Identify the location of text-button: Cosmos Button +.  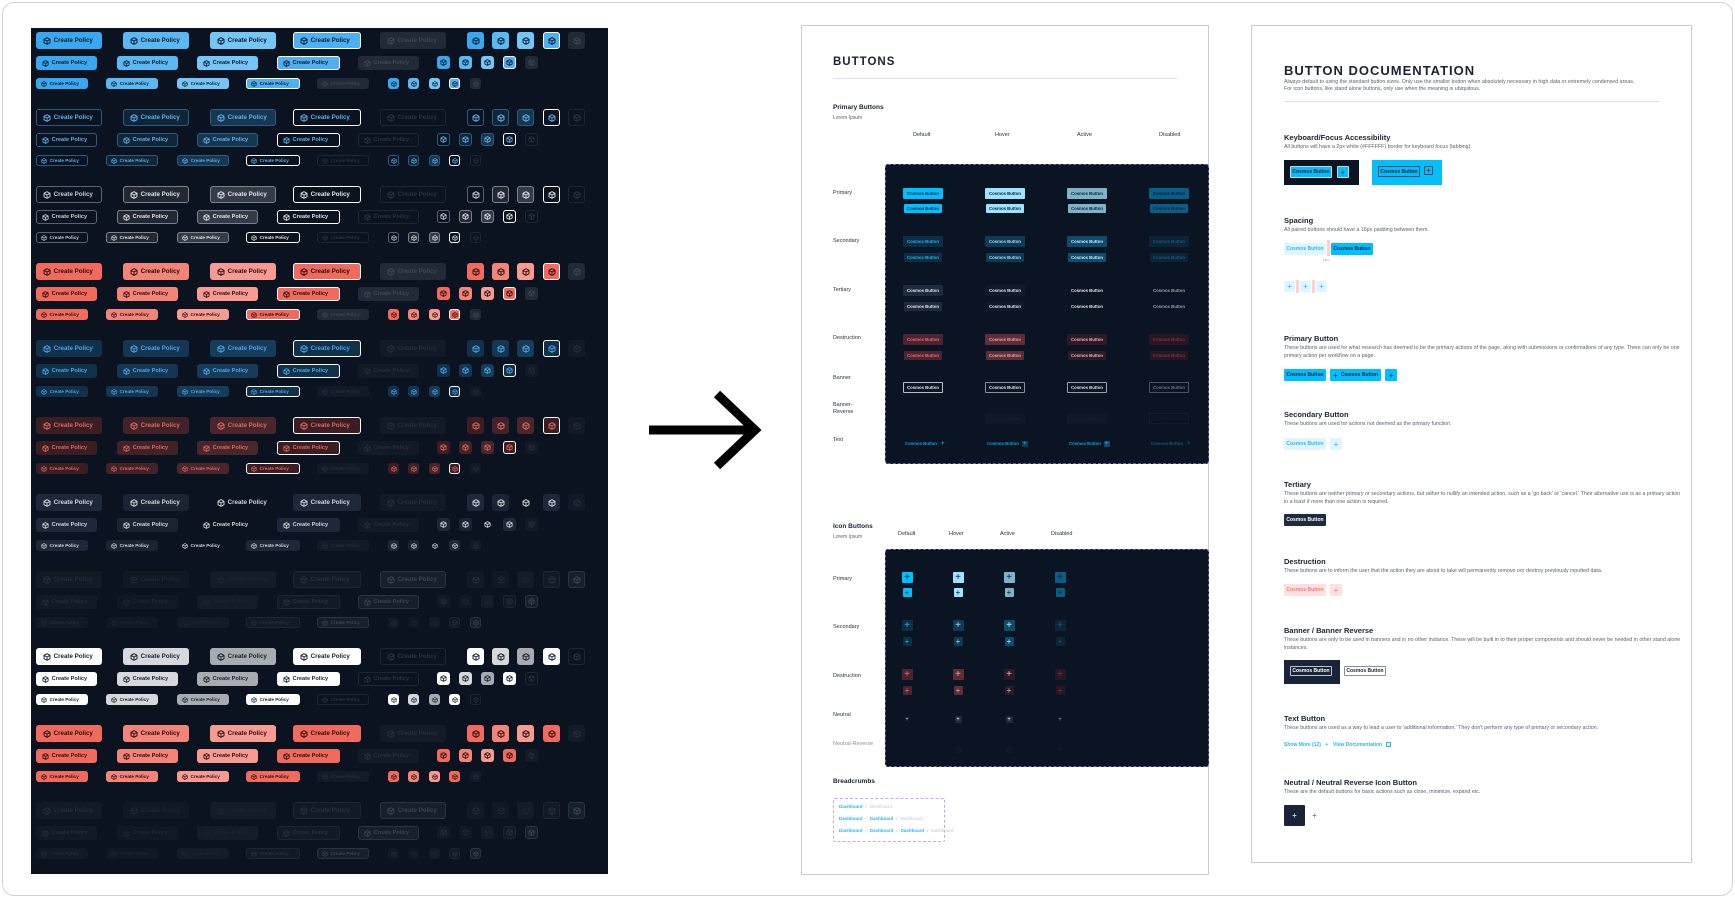
(925, 443).